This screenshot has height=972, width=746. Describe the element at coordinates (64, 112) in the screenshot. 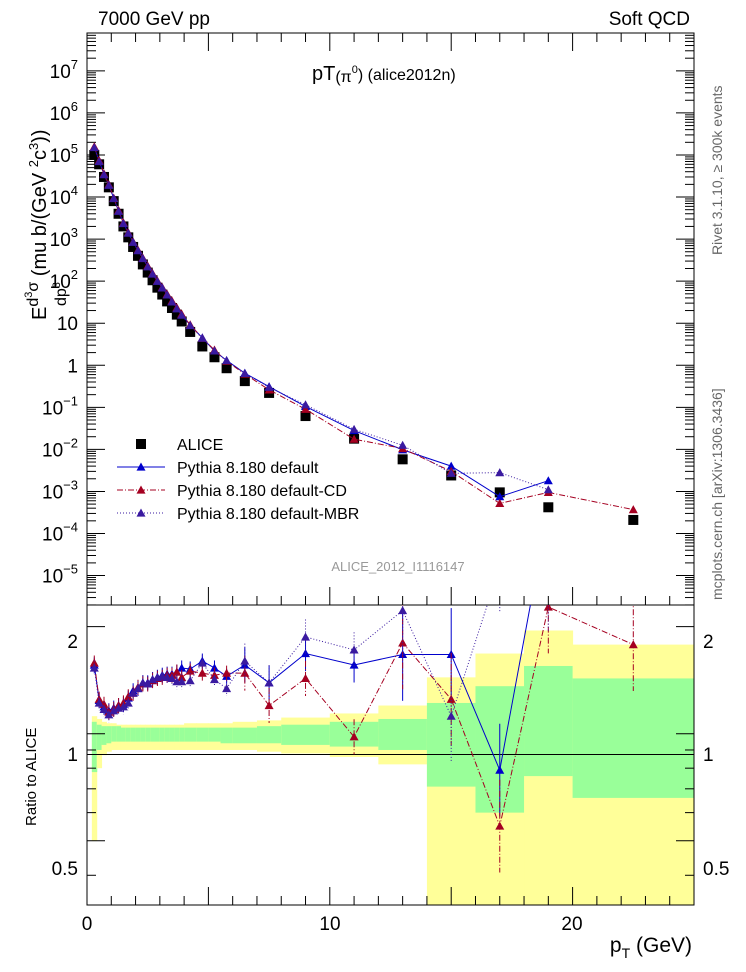

I see `y-tick-label: 10⁶` at that location.